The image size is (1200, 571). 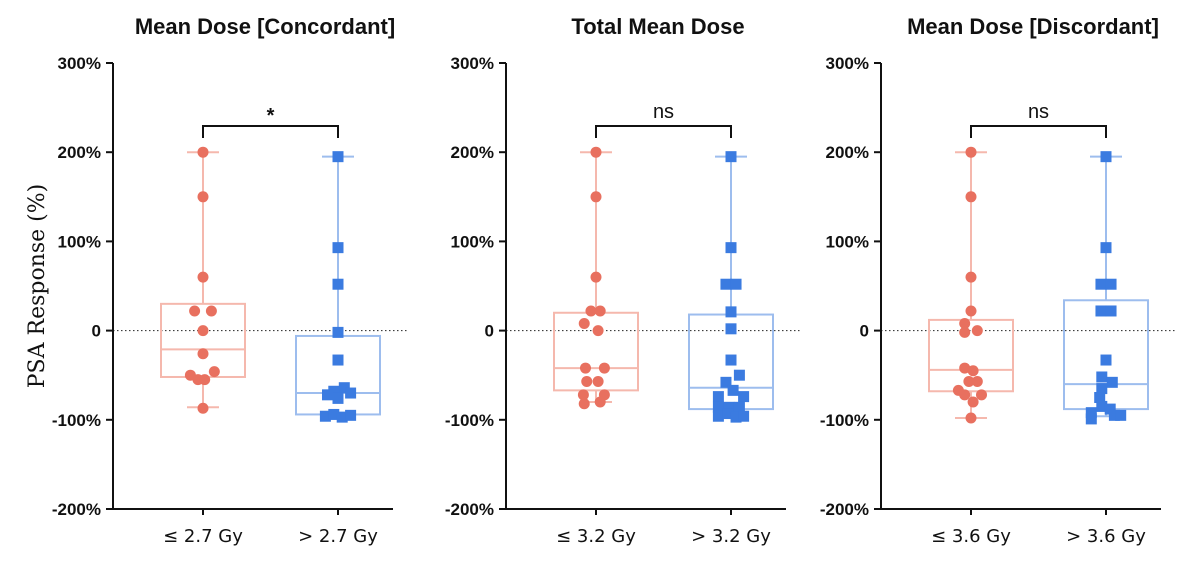 I want to click on panel-title: Mean Dose [Discordant], so click(x=1033, y=26).